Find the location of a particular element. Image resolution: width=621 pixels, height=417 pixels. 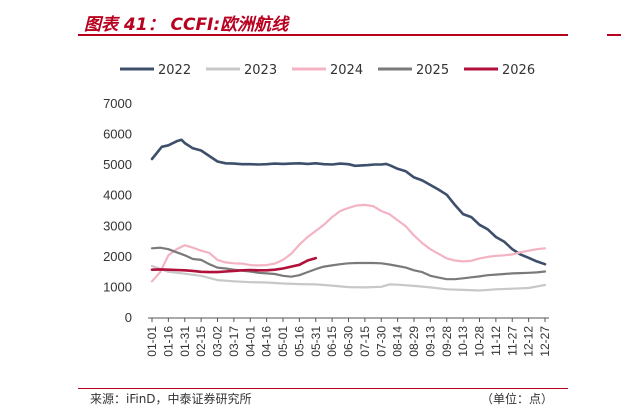

y-axis: 0 1000 2000 3000 4000 5000 6000 7000 is located at coordinates (117, 210).